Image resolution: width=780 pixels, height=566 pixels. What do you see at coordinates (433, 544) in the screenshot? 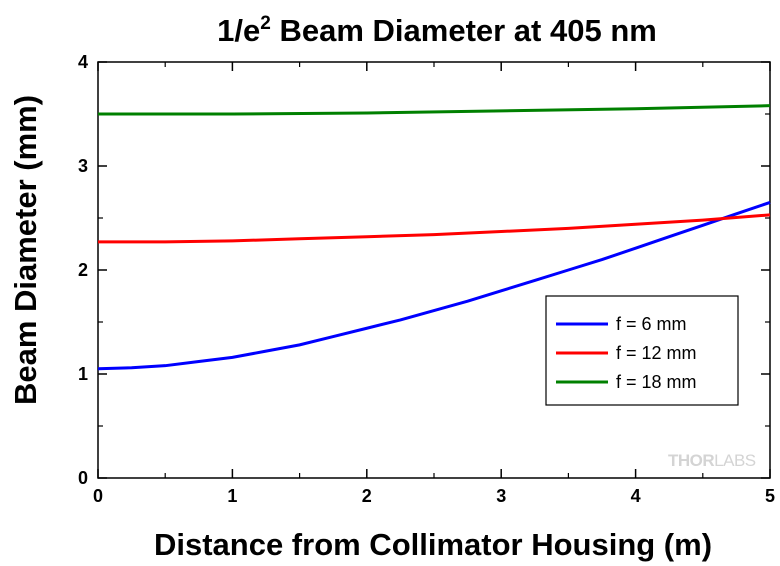
I see `x-axis-title: Distance from Collimator Housing (m)` at bounding box center [433, 544].